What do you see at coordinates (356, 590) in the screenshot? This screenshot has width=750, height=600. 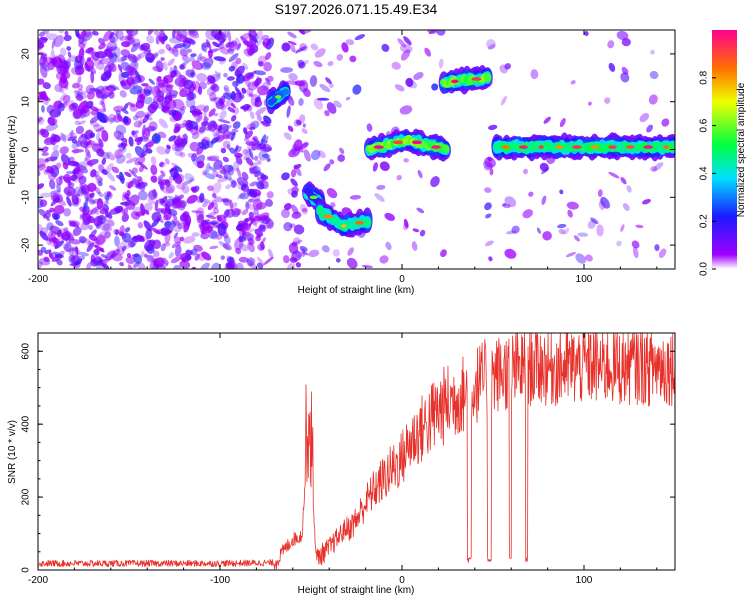 I see `snr-xlabel: Height of straight line (km)` at bounding box center [356, 590].